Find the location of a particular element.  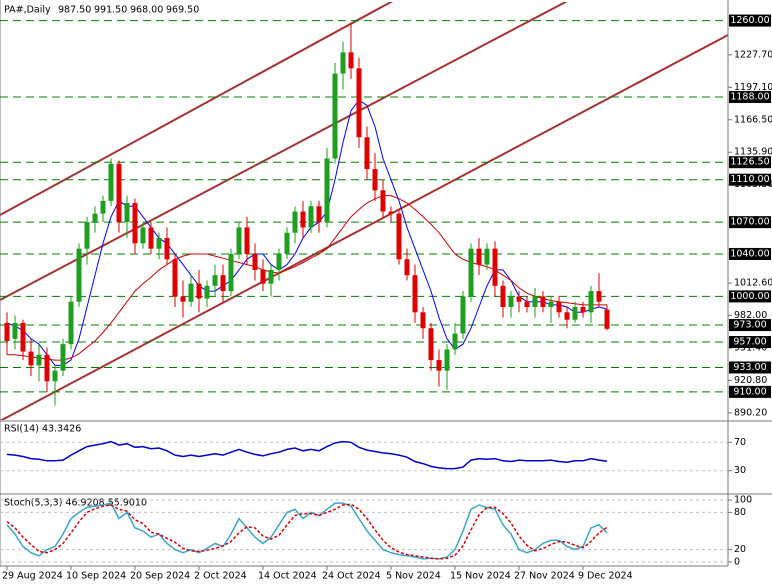

y-tick-label: 1166.50 is located at coordinates (753, 119).